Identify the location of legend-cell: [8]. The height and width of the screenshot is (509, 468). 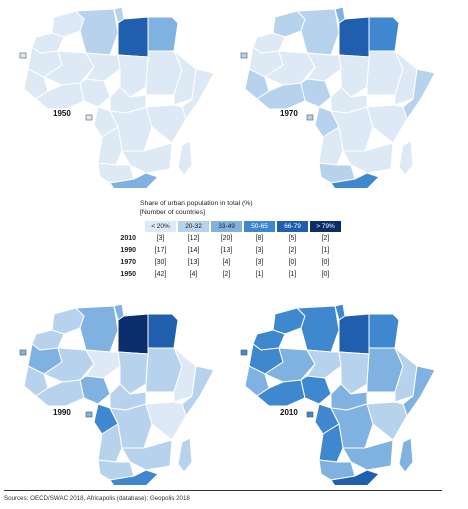
(259, 238).